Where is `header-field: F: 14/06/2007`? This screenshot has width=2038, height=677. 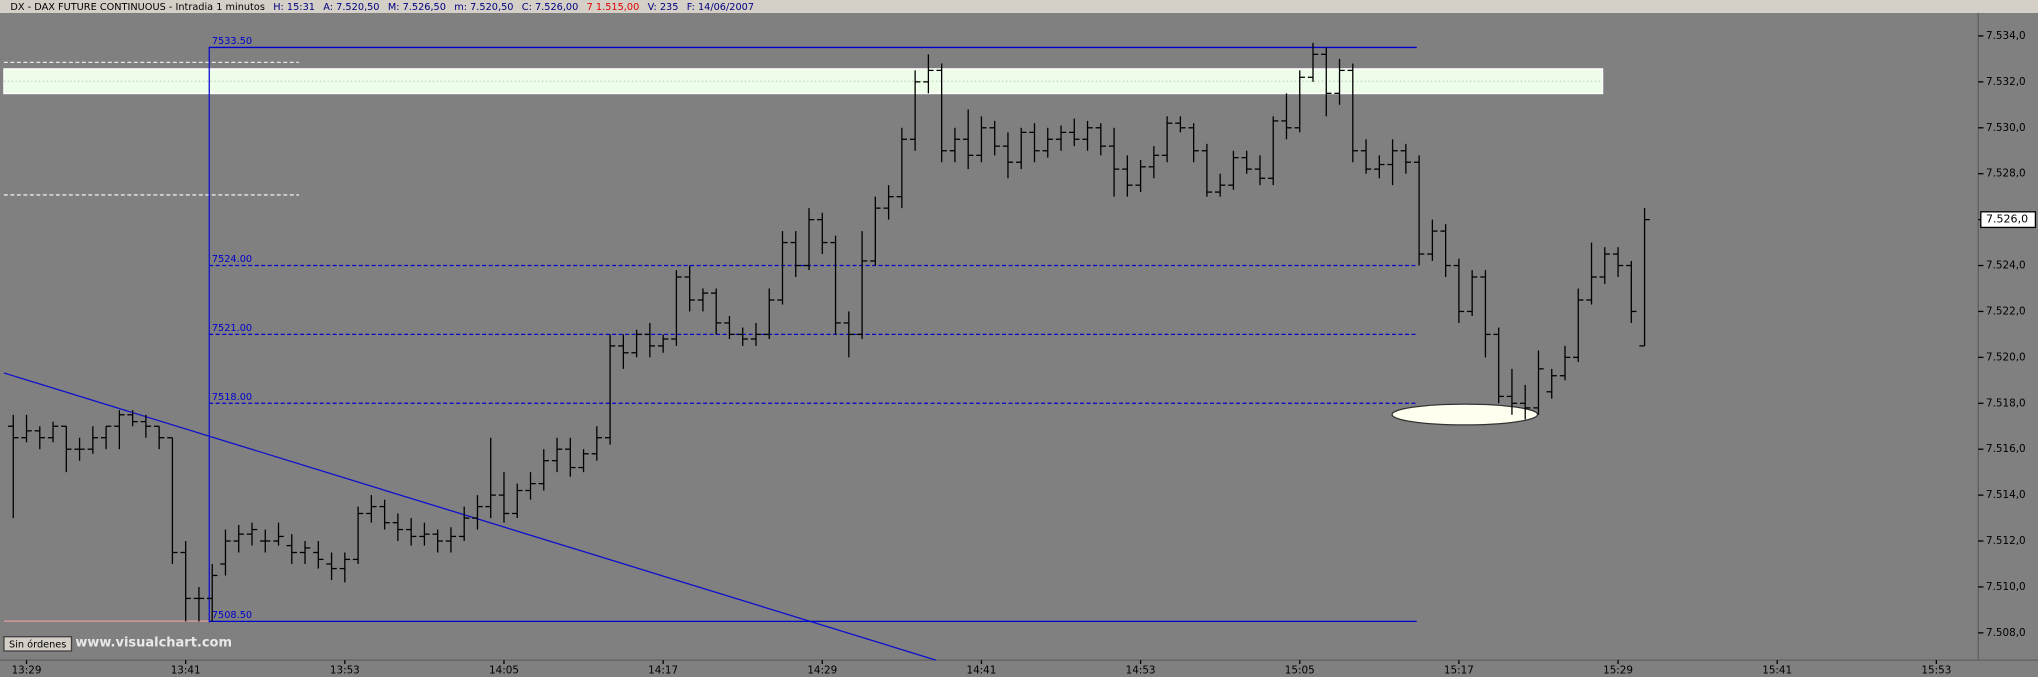 header-field: F: 14/06/2007 is located at coordinates (720, 7).